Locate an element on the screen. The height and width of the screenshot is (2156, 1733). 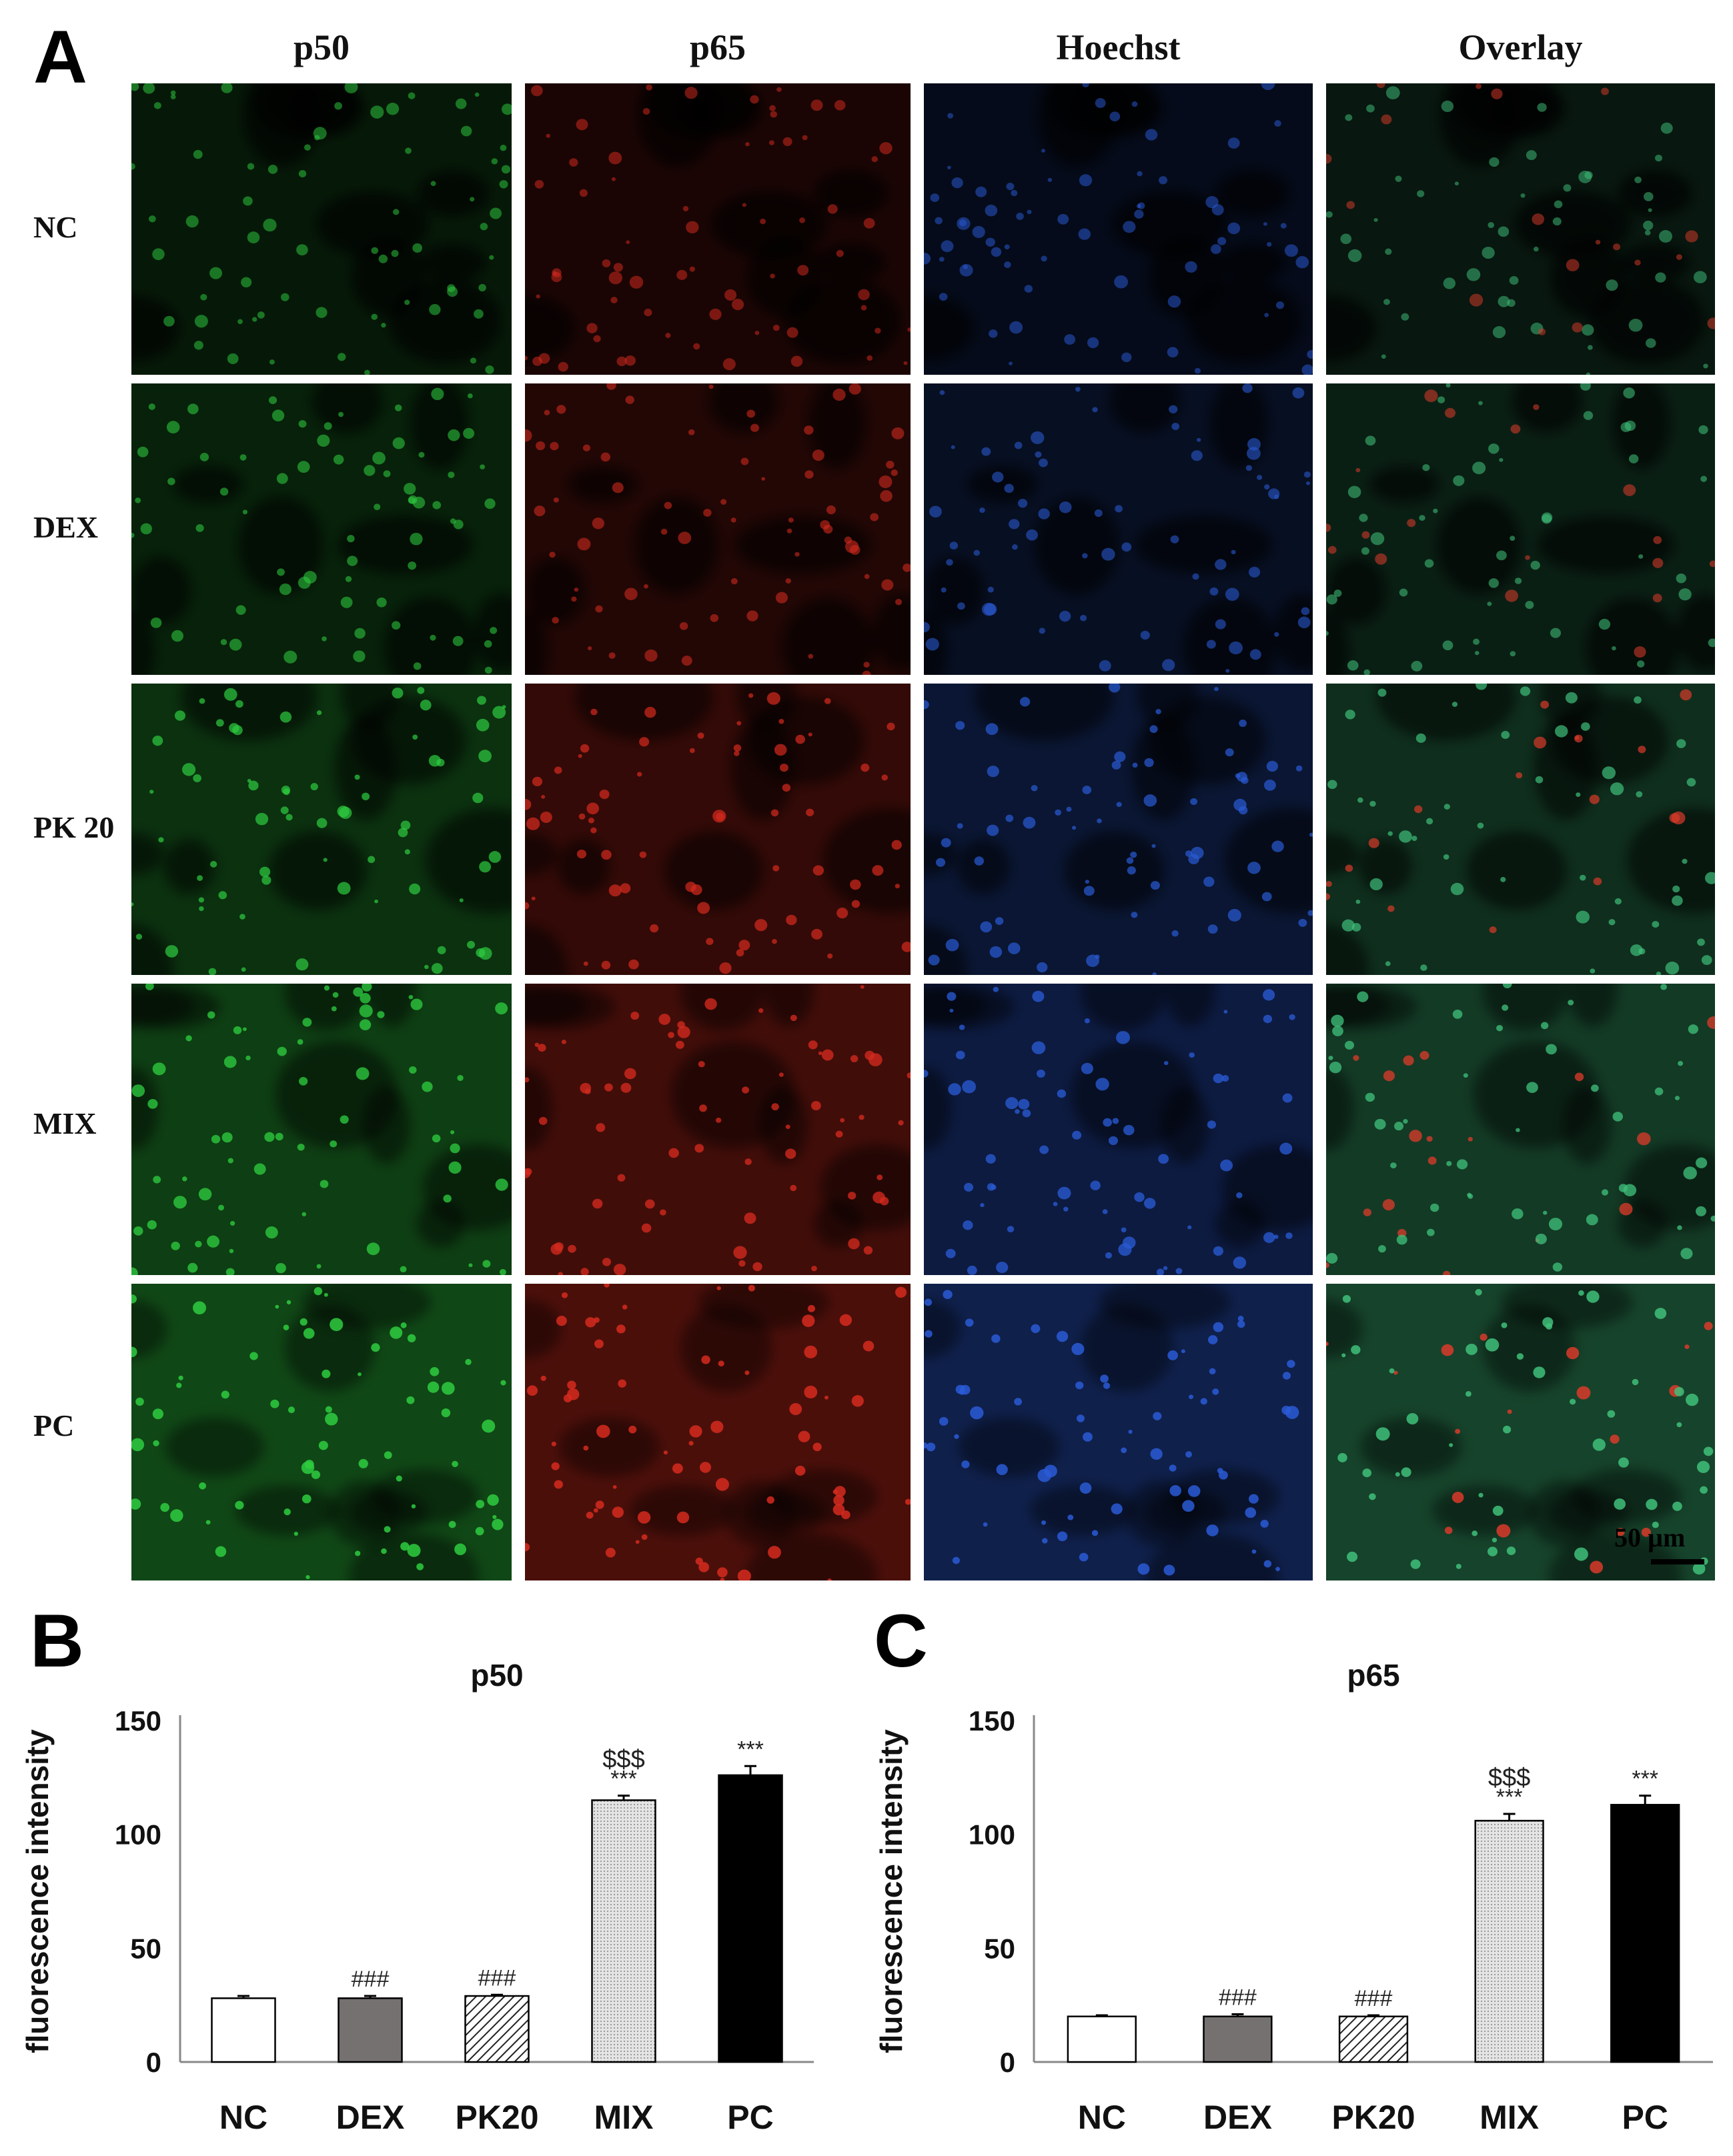
micrograph-dex-hoechst is located at coordinates (1118, 529).